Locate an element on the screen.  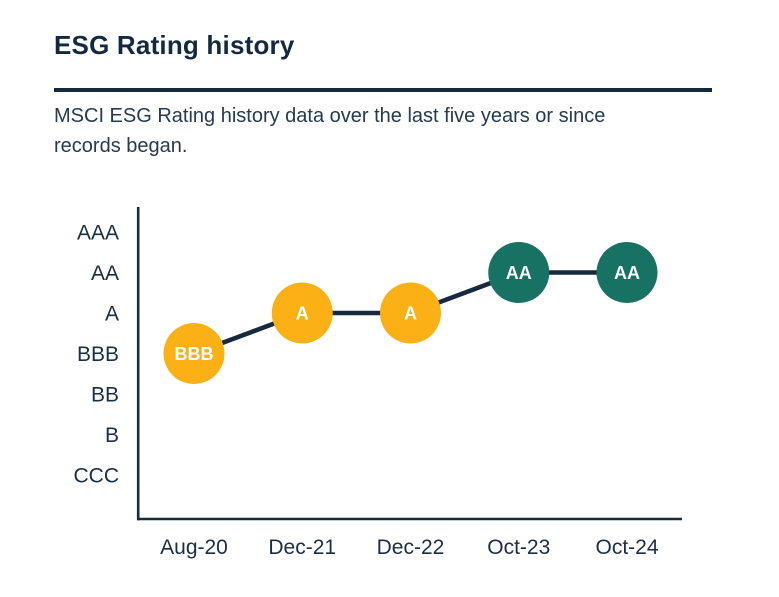
y-axis-label: BB is located at coordinates (105, 394).